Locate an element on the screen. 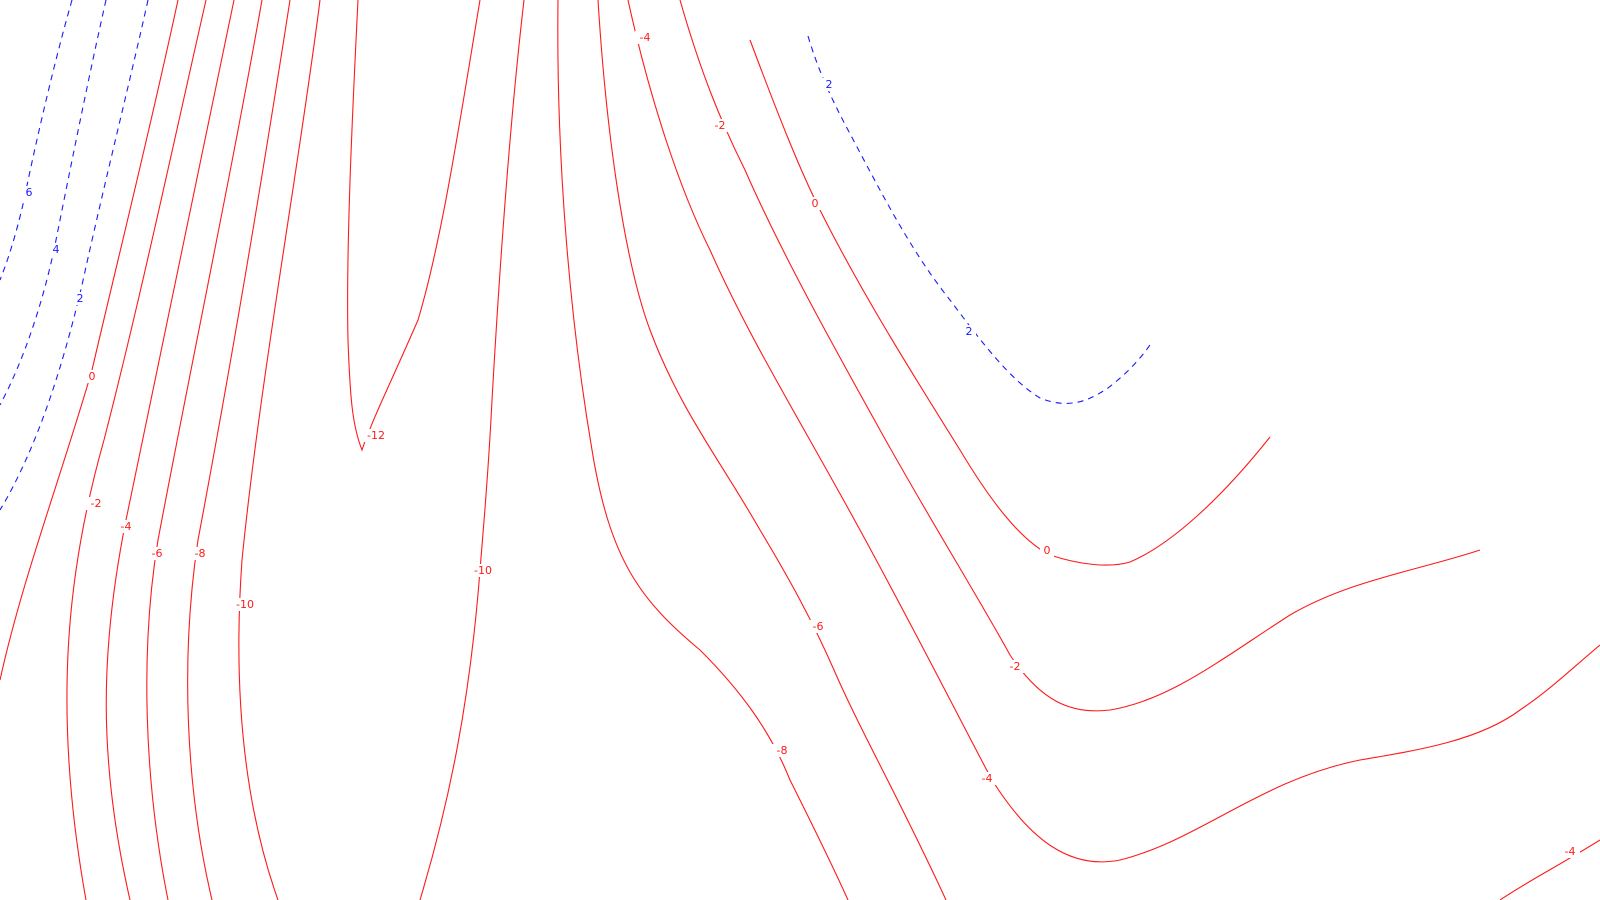  contour-label-m10-left: -10 is located at coordinates (245, 604).